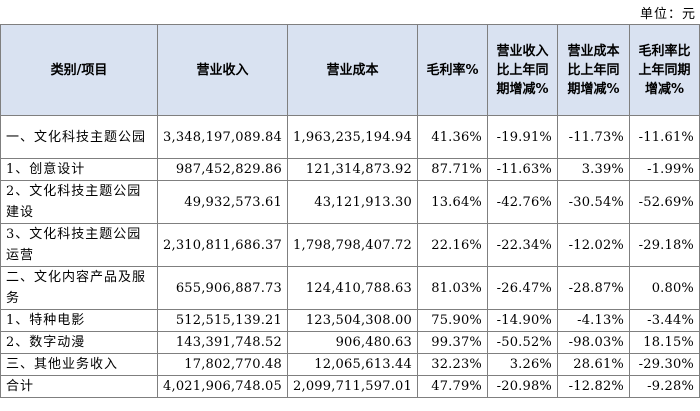  I want to click on cell-cost-yoy: -98.03%, so click(593, 342).